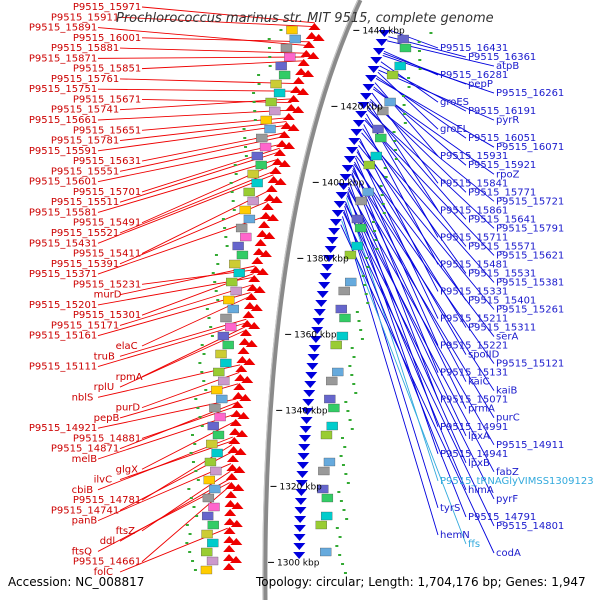 This screenshot has width=600, height=600. What do you see at coordinates (327, 259) in the screenshot?
I see `tick-label: 1380 kbp` at bounding box center [327, 259].